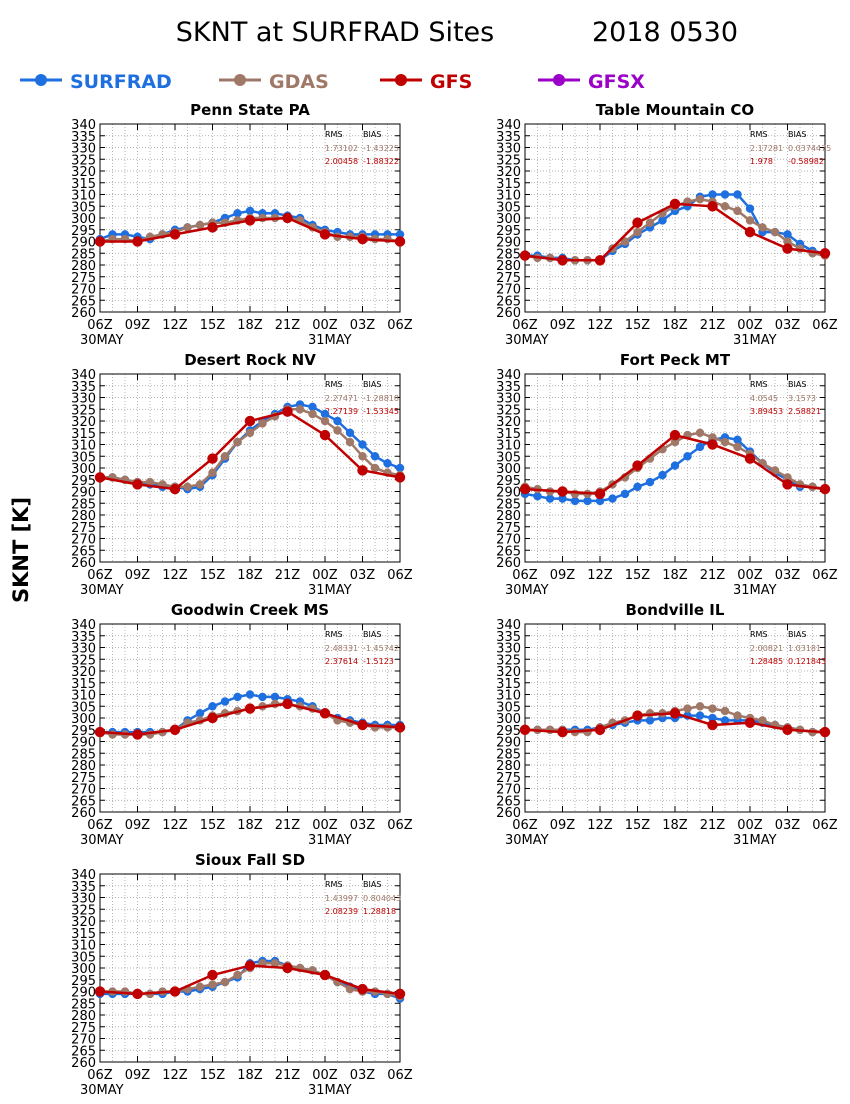 Image resolution: width=850 pixels, height=1104 pixels. Describe the element at coordinates (809, 148) in the screenshot. I see `stats-gdas-bias: 0.0374475` at that location.